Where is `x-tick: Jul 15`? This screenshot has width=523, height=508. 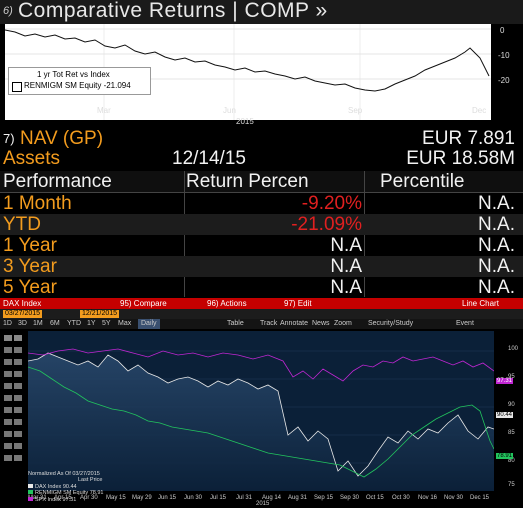
x-tick: Jul 15 is located at coordinates (218, 498).